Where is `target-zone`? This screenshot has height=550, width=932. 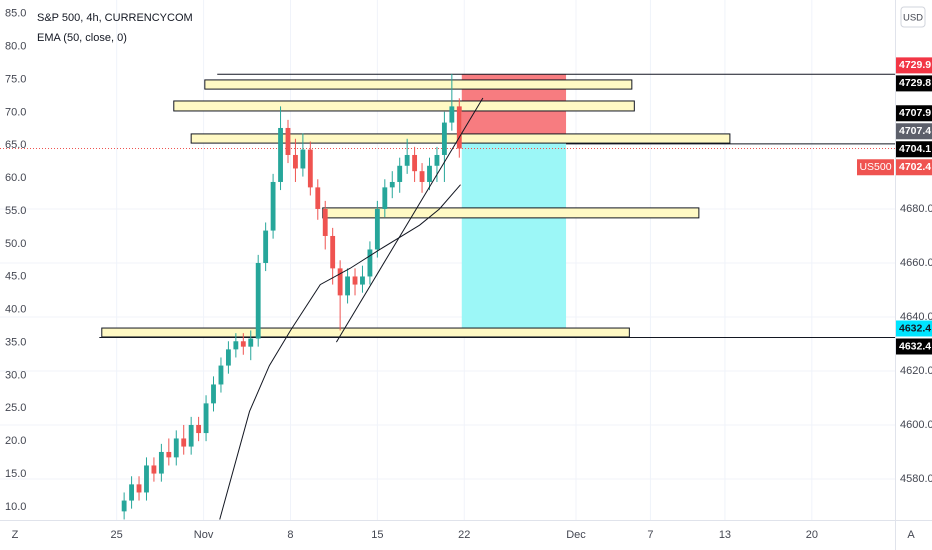 target-zone is located at coordinates (514, 236).